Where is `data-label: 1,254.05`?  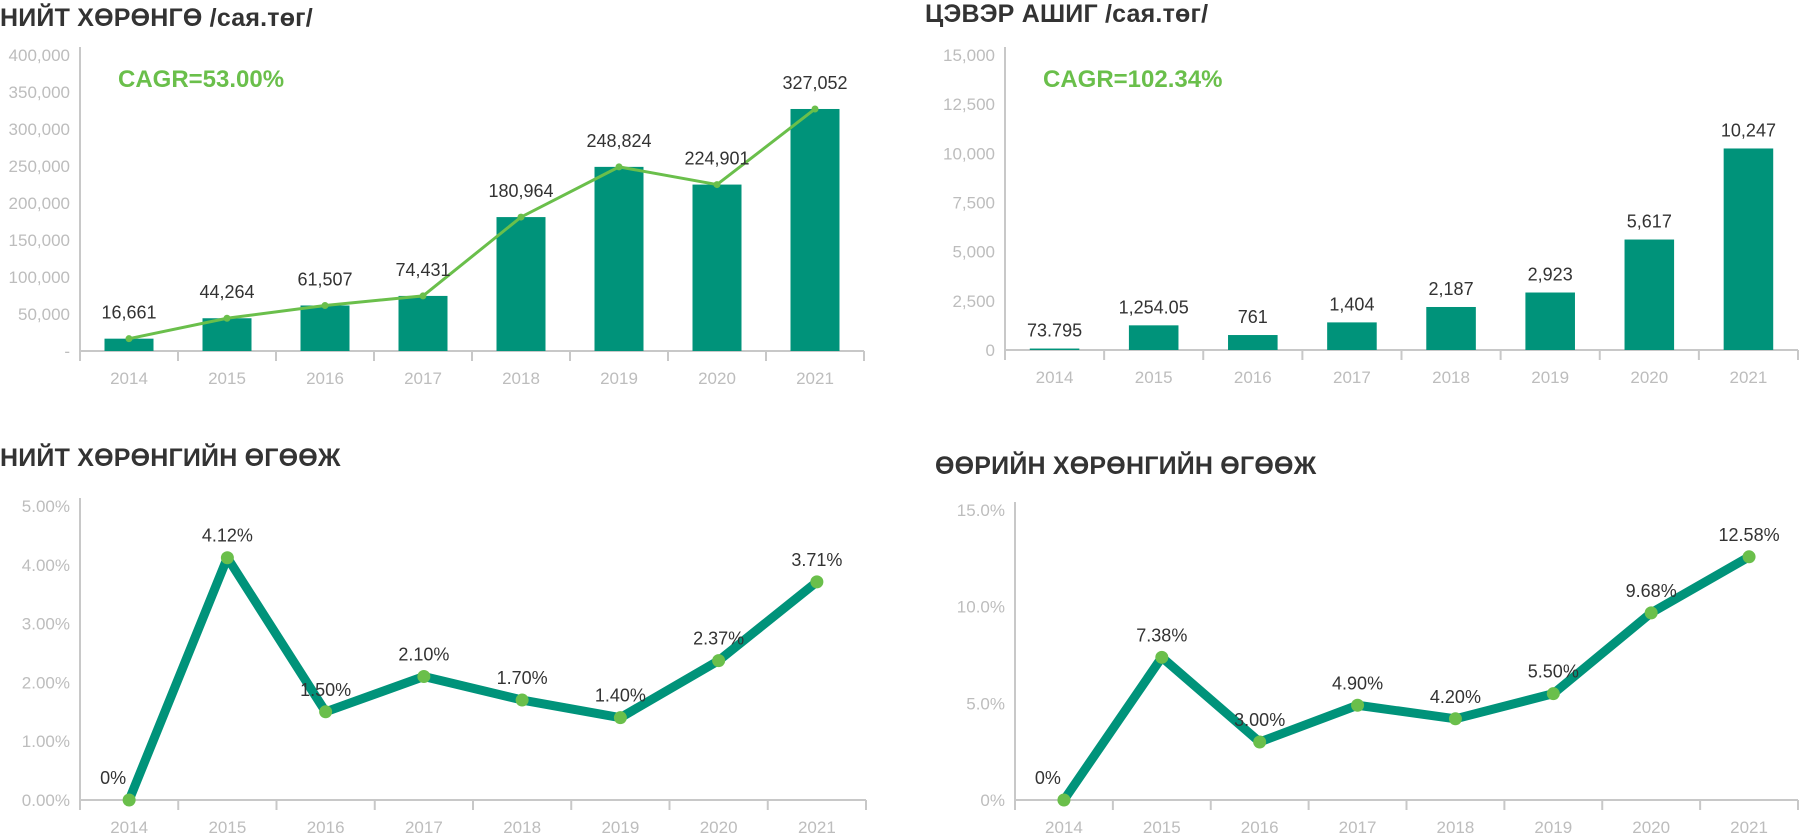
data-label: 1,254.05 is located at coordinates (1154, 307).